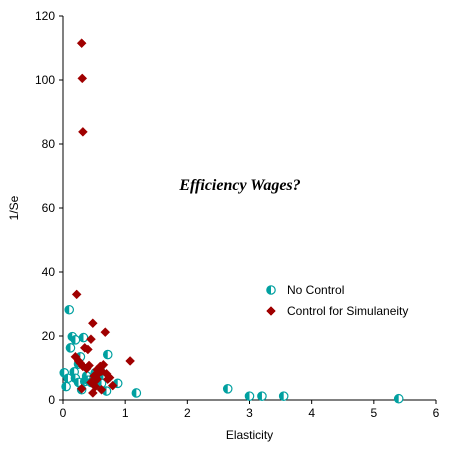 This screenshot has height=456, width=450. What do you see at coordinates (249, 435) in the screenshot?
I see `x-axis-title: Elasticity` at bounding box center [249, 435].